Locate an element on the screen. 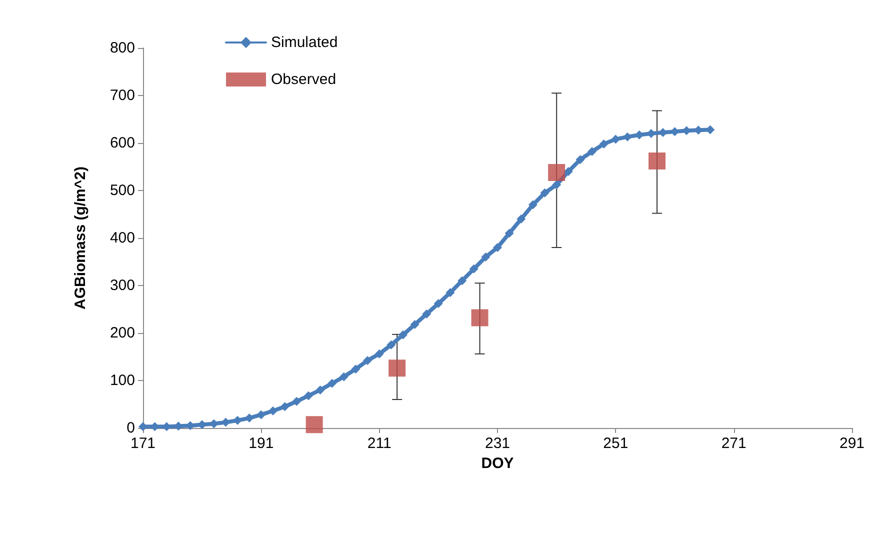 This screenshot has width=880, height=535. y-axis-title: AGBiomass (g/m^2) is located at coordinates (80, 238).